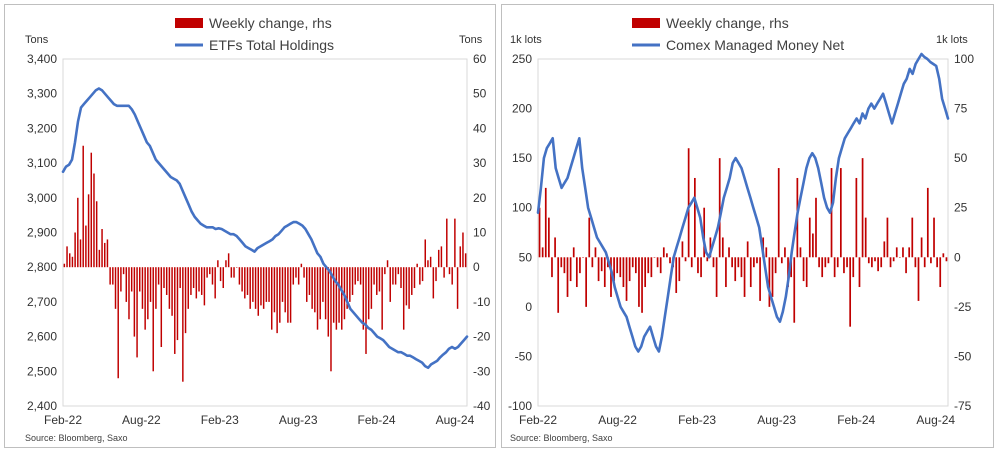  What do you see at coordinates (528, 307) in the screenshot?
I see `left-axis-tick-label: 0` at bounding box center [528, 307].